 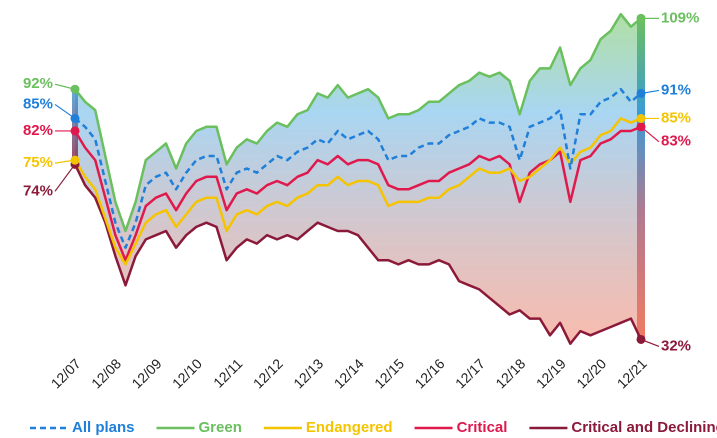 What do you see at coordinates (38, 190) in the screenshot?
I see `value-label: 74%` at bounding box center [38, 190].